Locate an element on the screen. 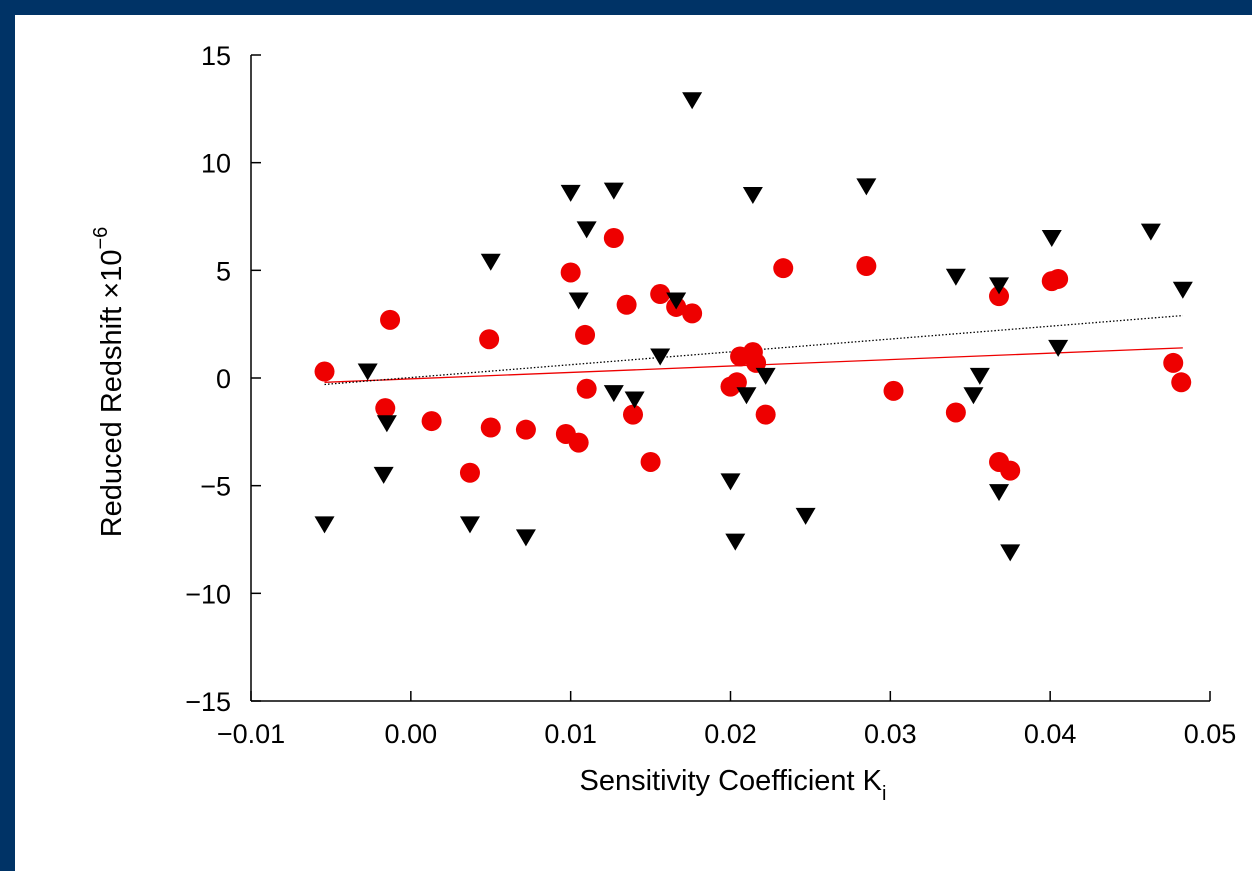  x-tick-label: 0.01 is located at coordinates (570, 734).